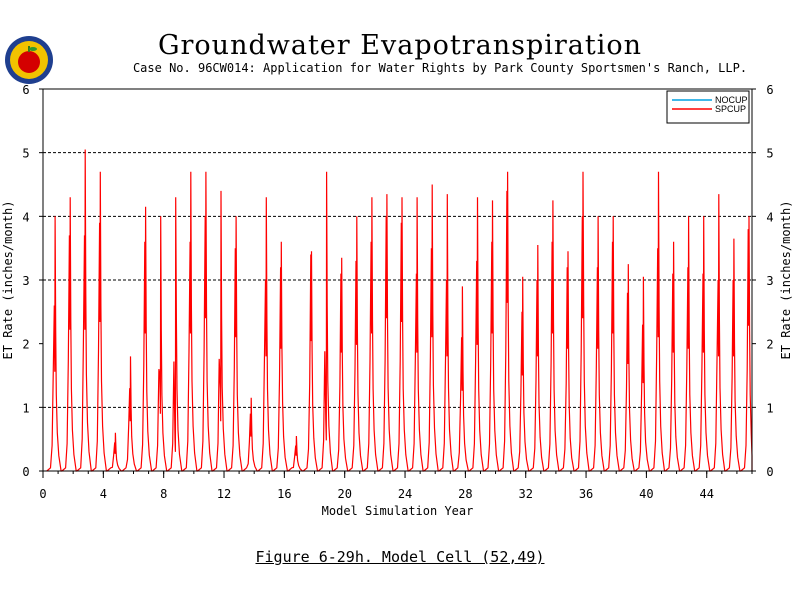 This screenshot has width=800, height=600. Describe the element at coordinates (398, 511) in the screenshot. I see `x-axis-label: Model Simulation Year` at that location.